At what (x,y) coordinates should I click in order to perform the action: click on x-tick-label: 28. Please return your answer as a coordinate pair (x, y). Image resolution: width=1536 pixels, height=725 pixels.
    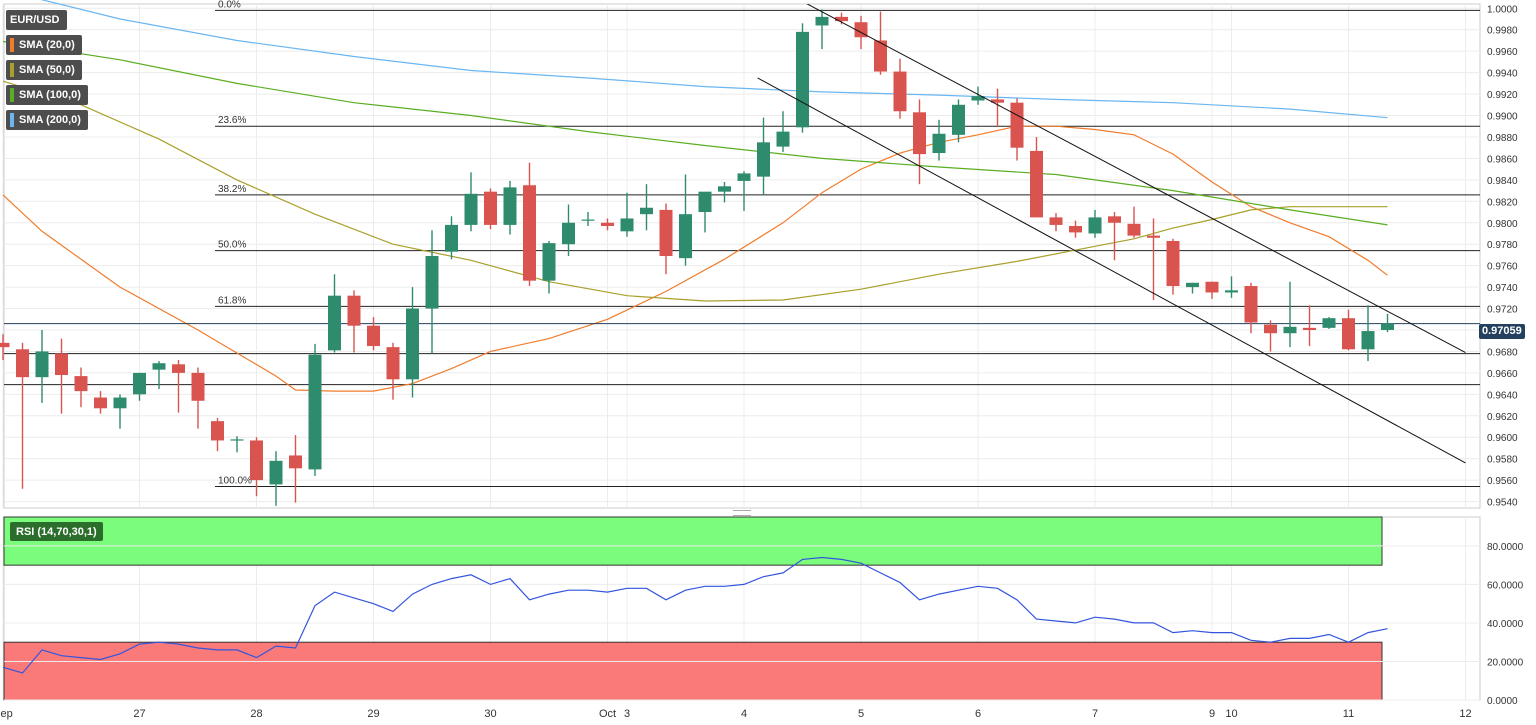
    Looking at the image, I should click on (256, 714).